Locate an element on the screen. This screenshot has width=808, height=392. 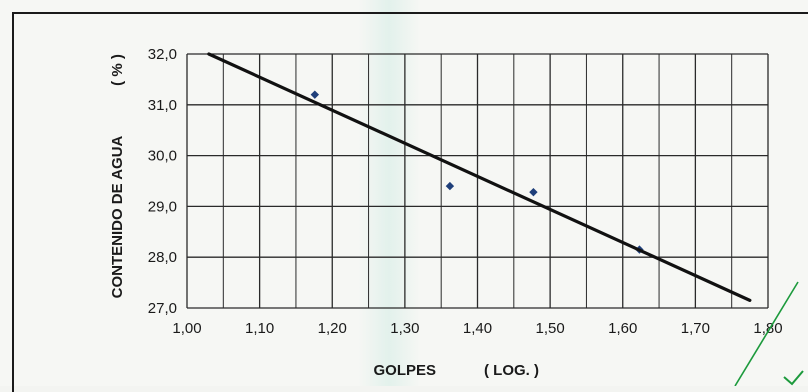
x-tick-label: 1,80 is located at coordinates (767, 328).